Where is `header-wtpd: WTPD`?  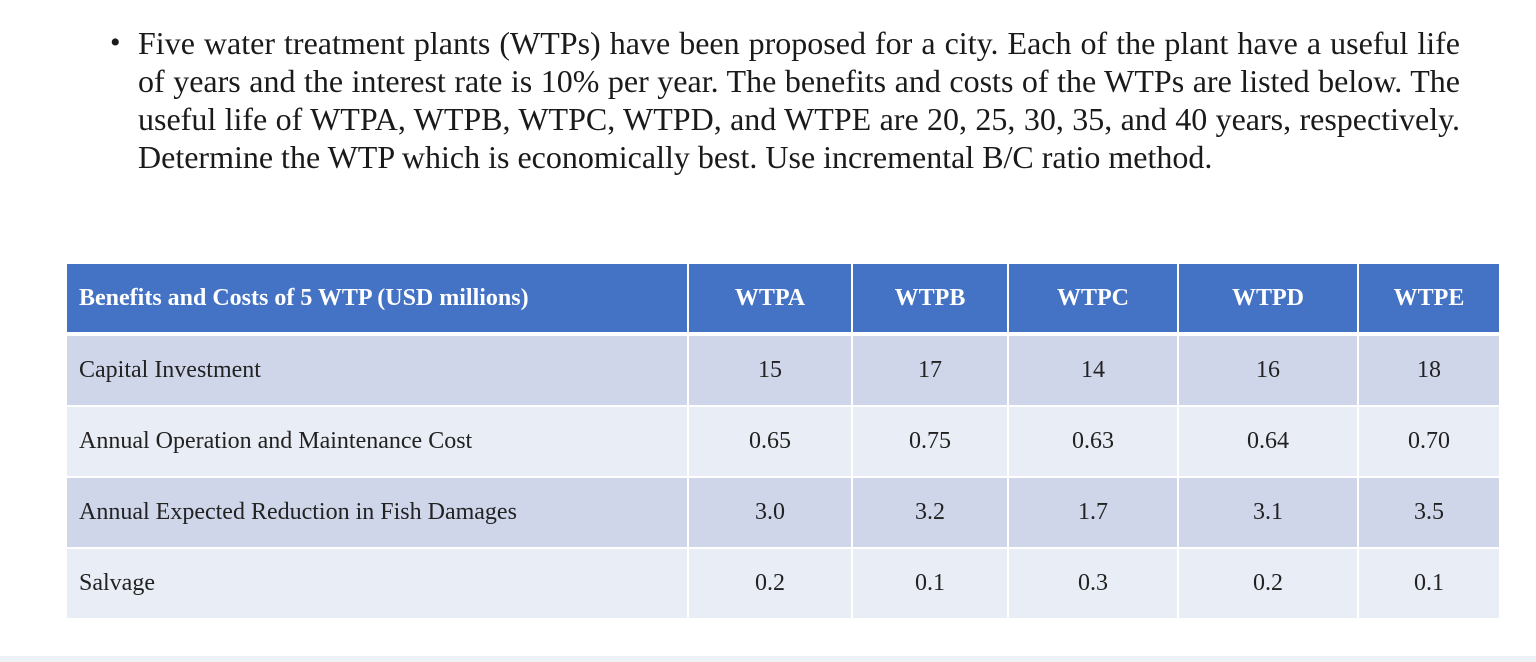
header-wtpd: WTPD is located at coordinates (1268, 300).